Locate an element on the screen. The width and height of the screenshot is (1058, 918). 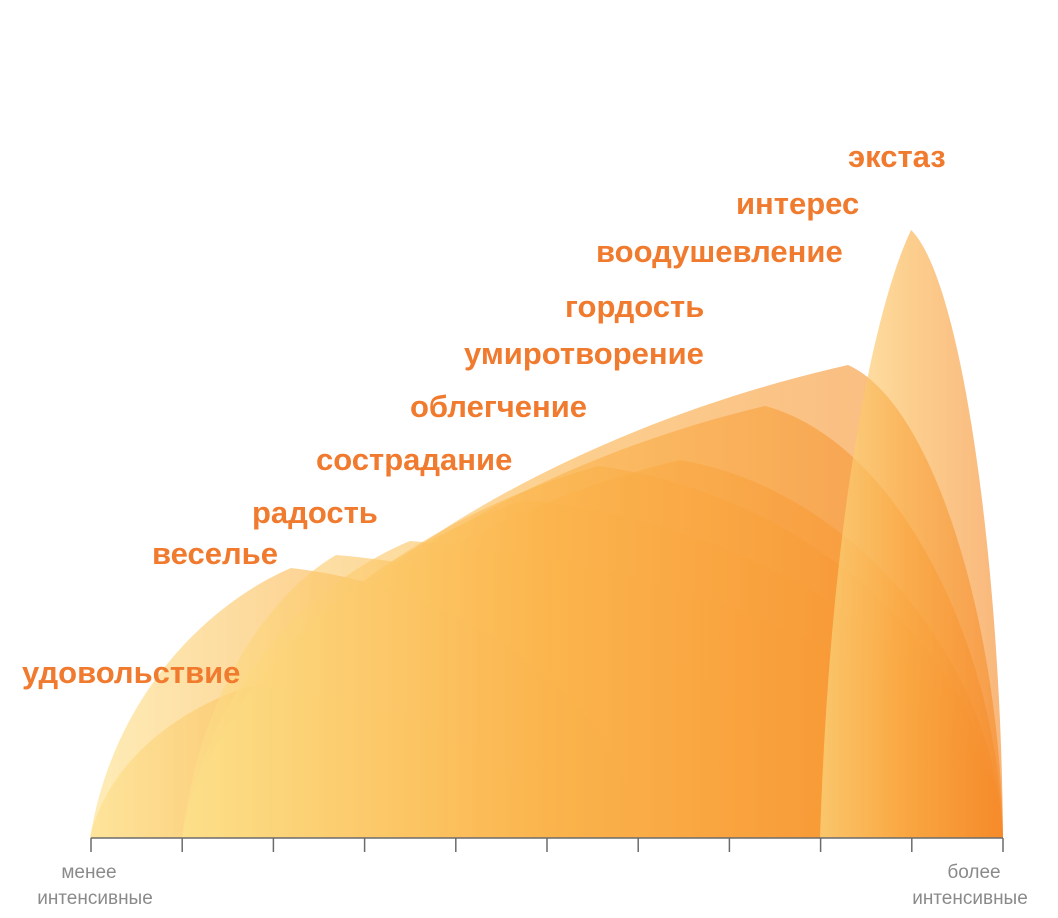
emotion-label-udovolstvie: удовольствие is located at coordinates (131, 672).